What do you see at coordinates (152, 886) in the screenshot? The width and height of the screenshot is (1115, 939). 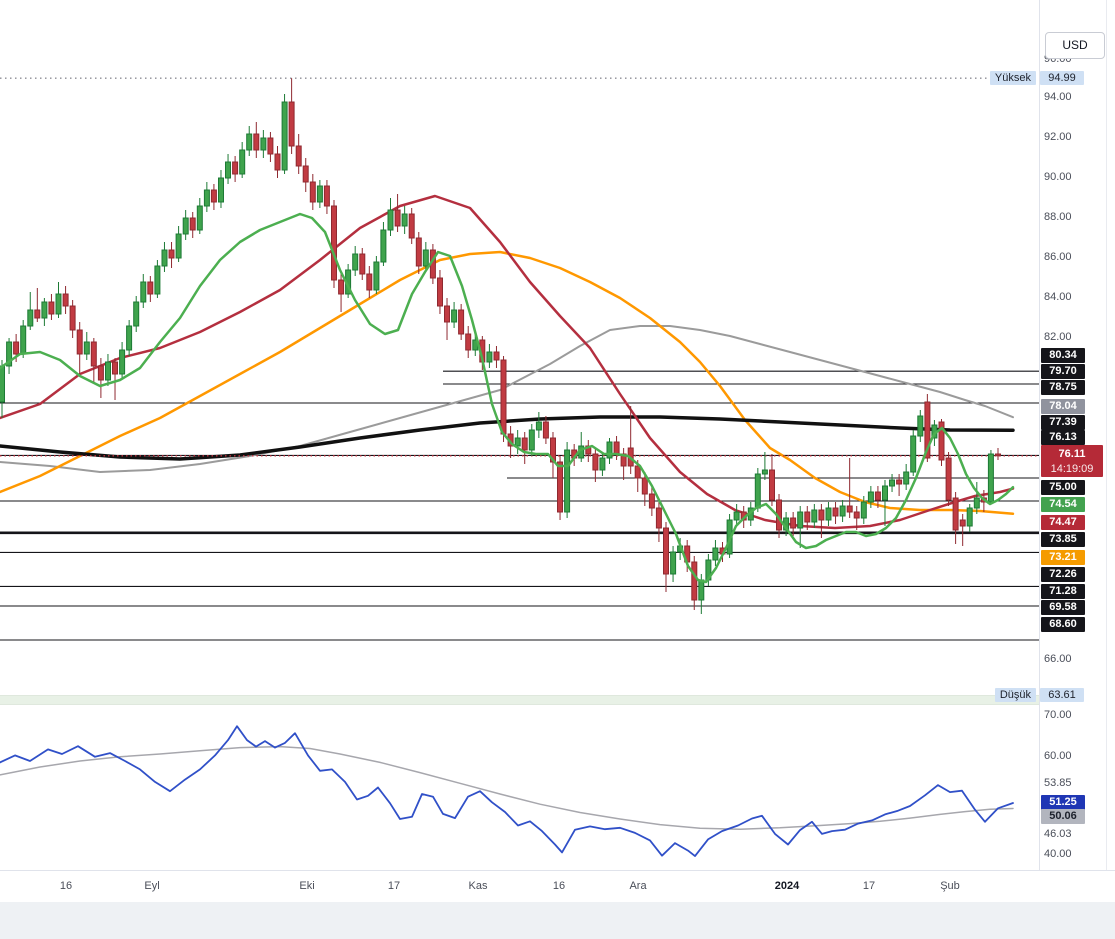 I see `time-tick: Eyl` at bounding box center [152, 886].